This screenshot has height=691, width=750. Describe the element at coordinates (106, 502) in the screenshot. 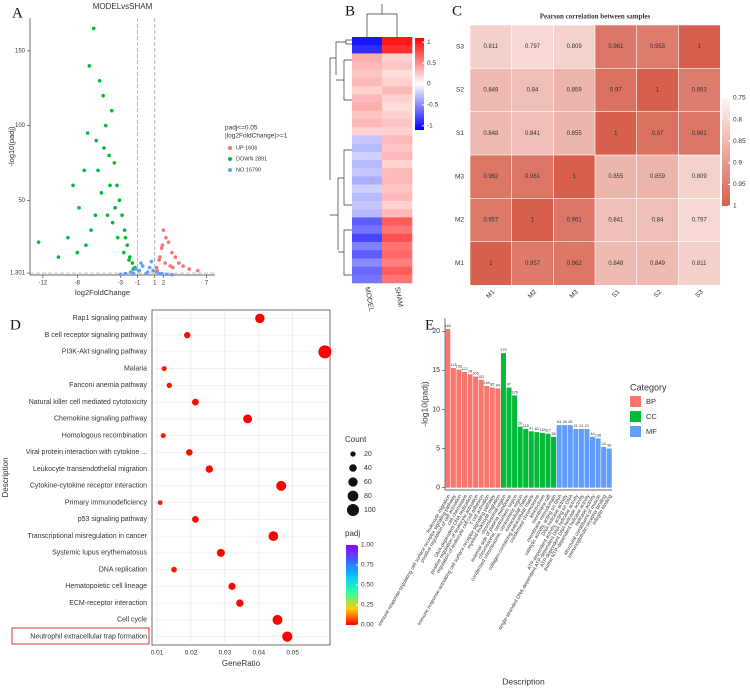

I see `y-tick-label: Primary immunodeficiency` at that location.